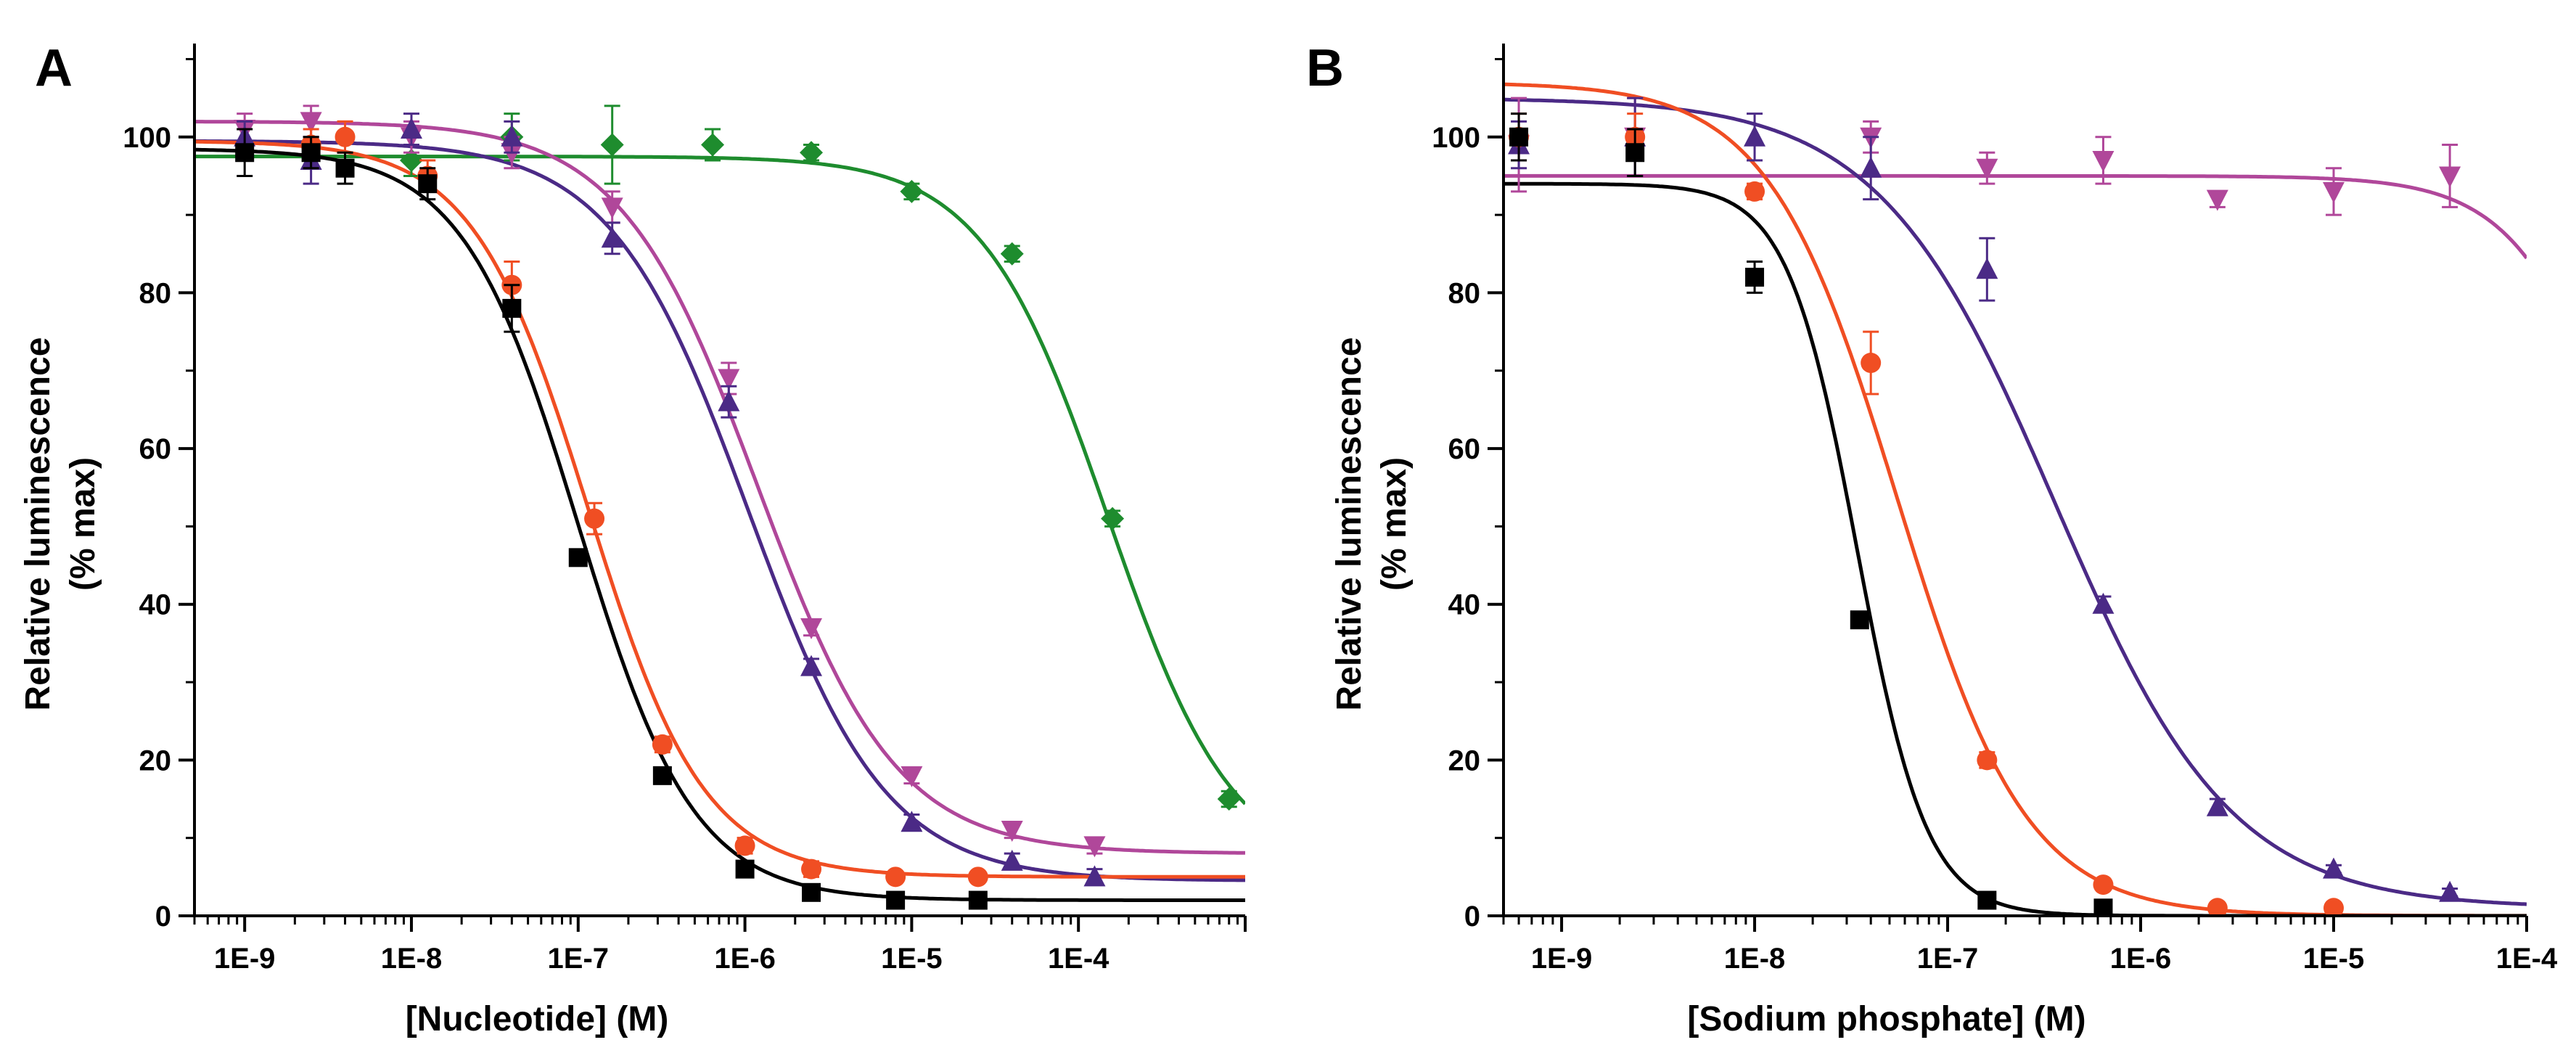 The height and width of the screenshot is (1045, 2576). Describe the element at coordinates (1464, 605) in the screenshot. I see `y-tick-label: 40` at that location.